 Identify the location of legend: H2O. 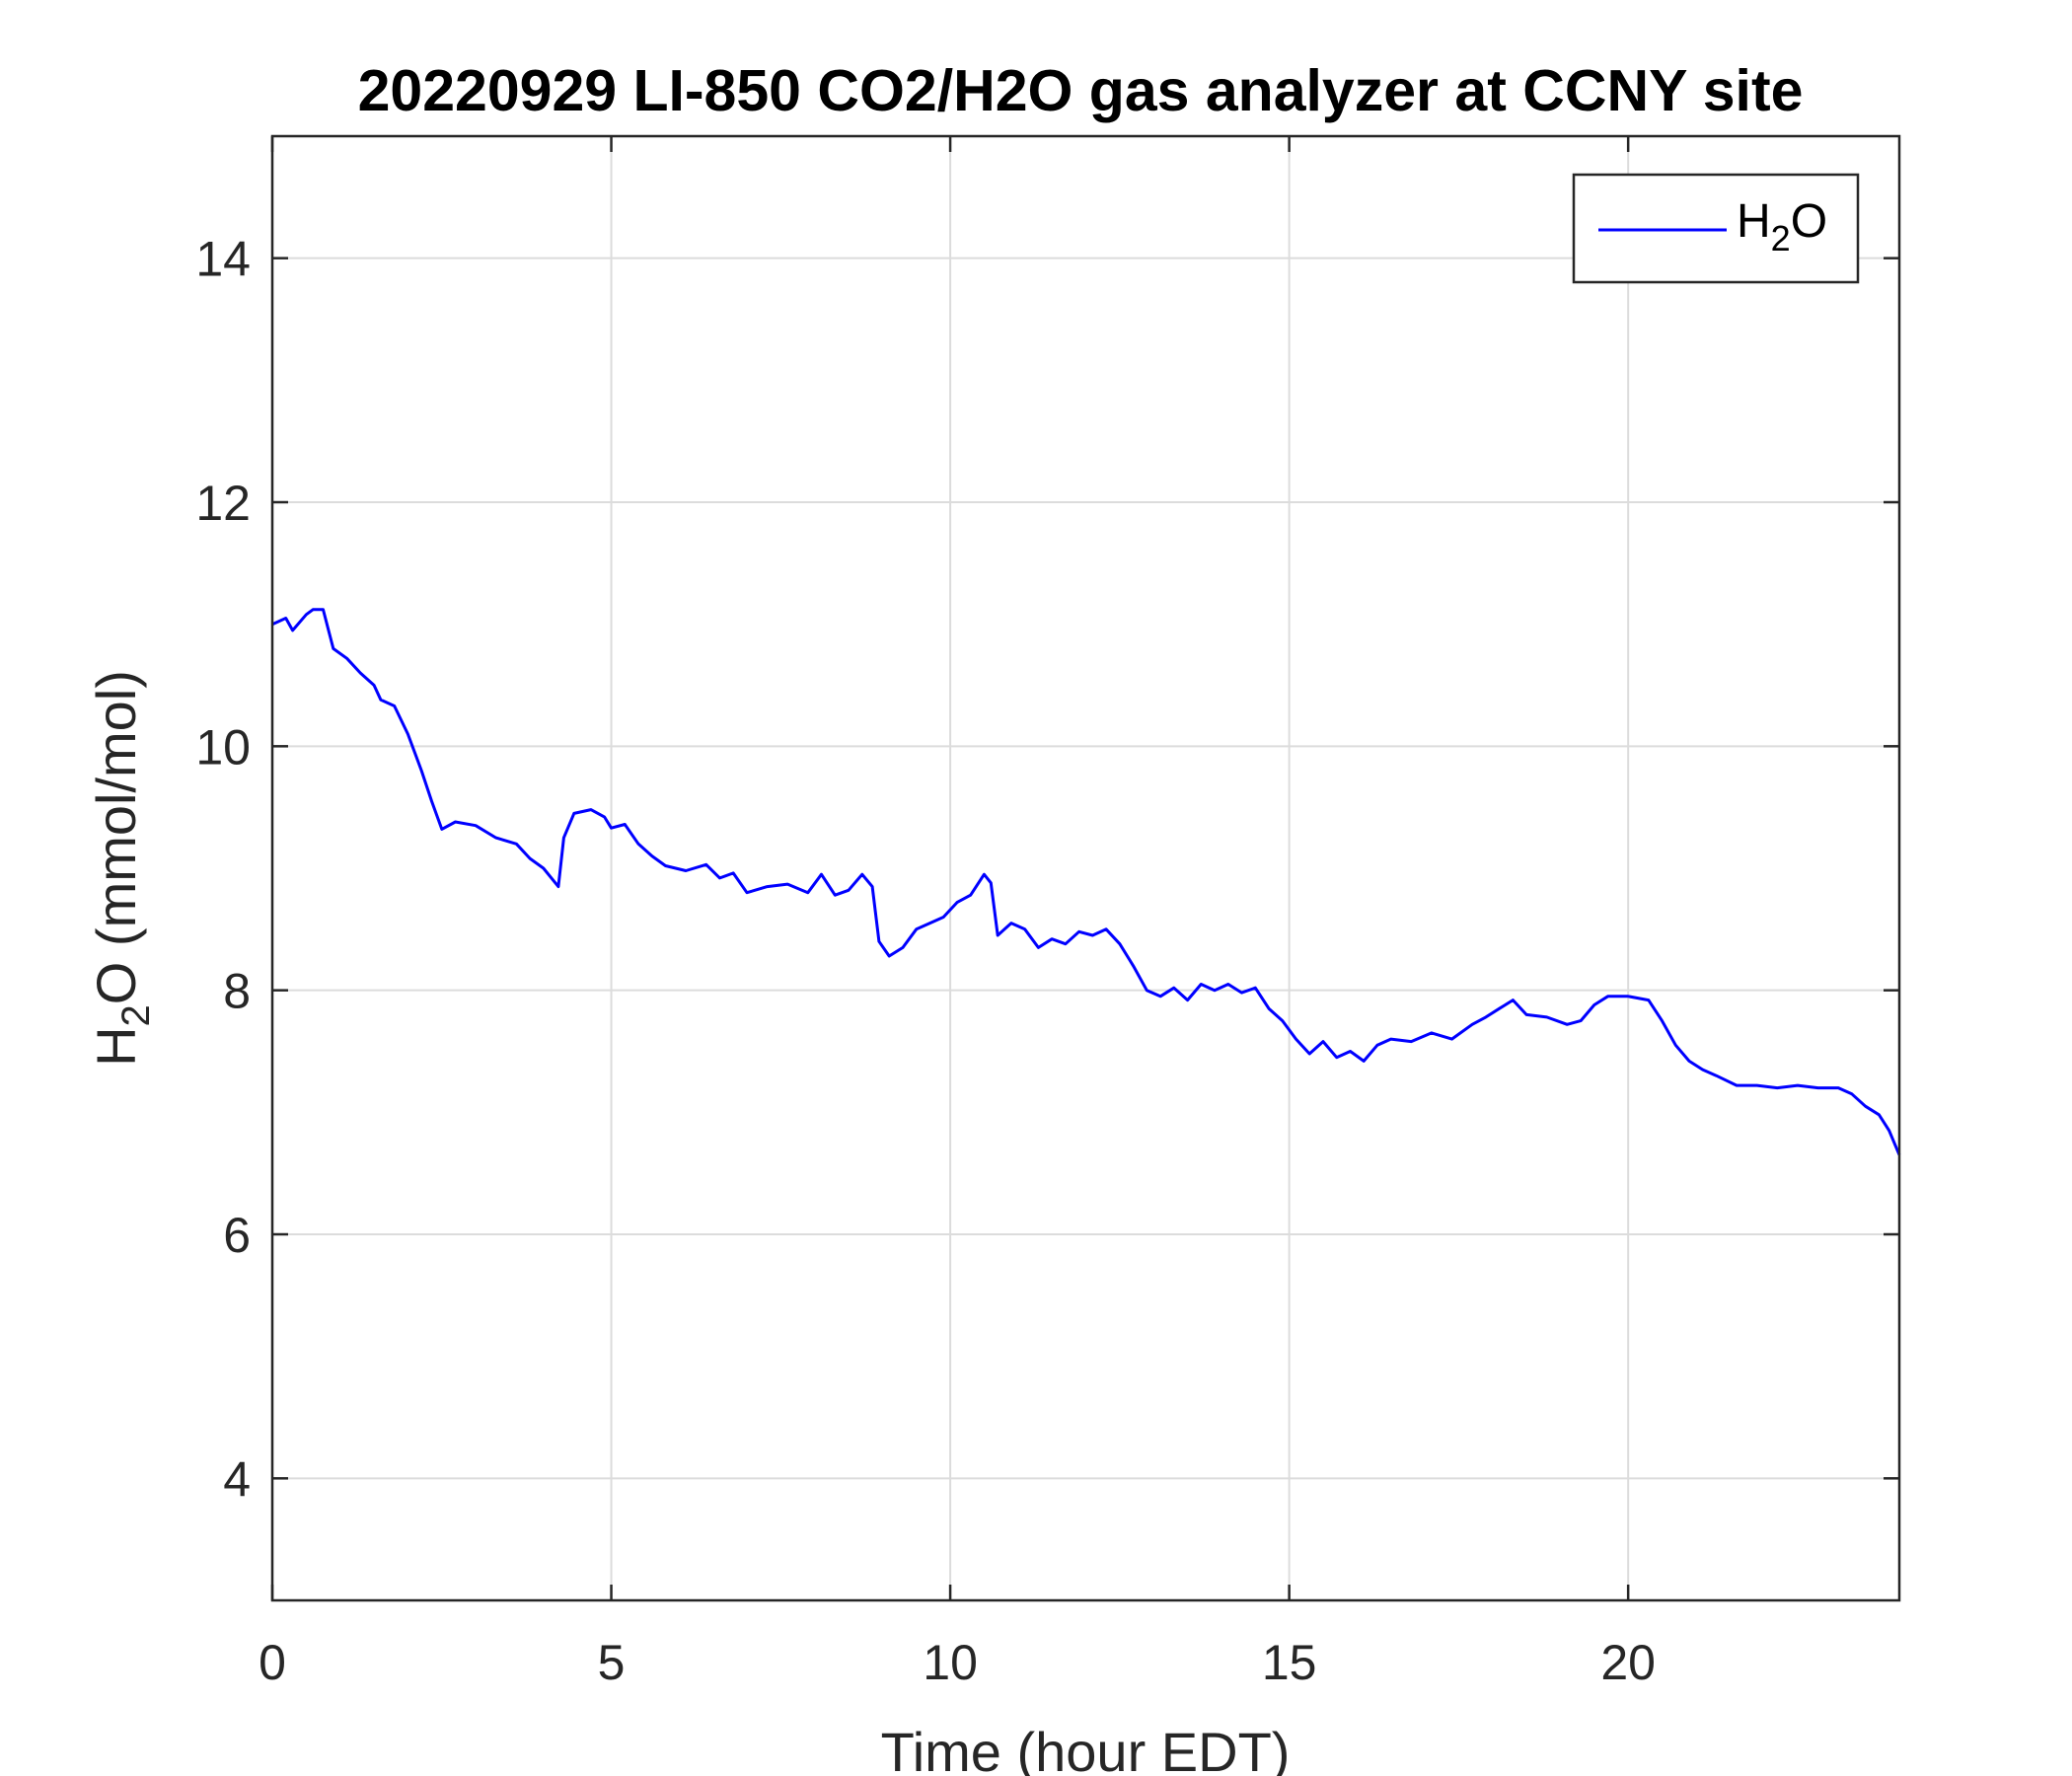
(1716, 229).